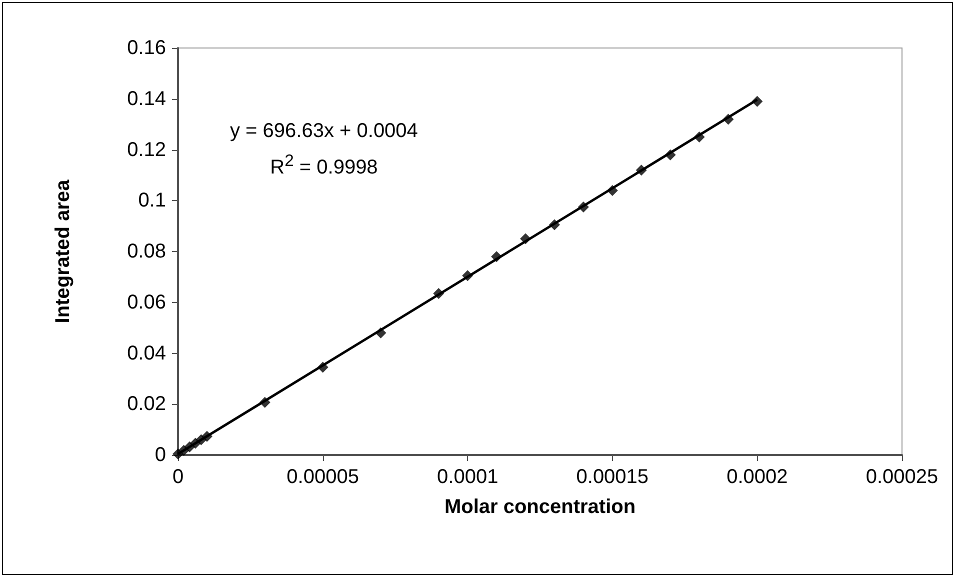 The image size is (957, 579). What do you see at coordinates (178, 477) in the screenshot?
I see `x-tick-label: 0` at bounding box center [178, 477].